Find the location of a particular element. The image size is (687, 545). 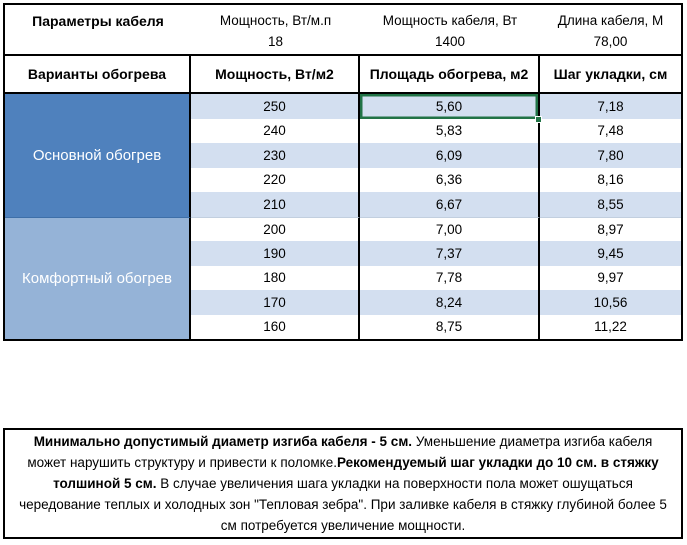

cell-step-190: 9,45 is located at coordinates (610, 253).